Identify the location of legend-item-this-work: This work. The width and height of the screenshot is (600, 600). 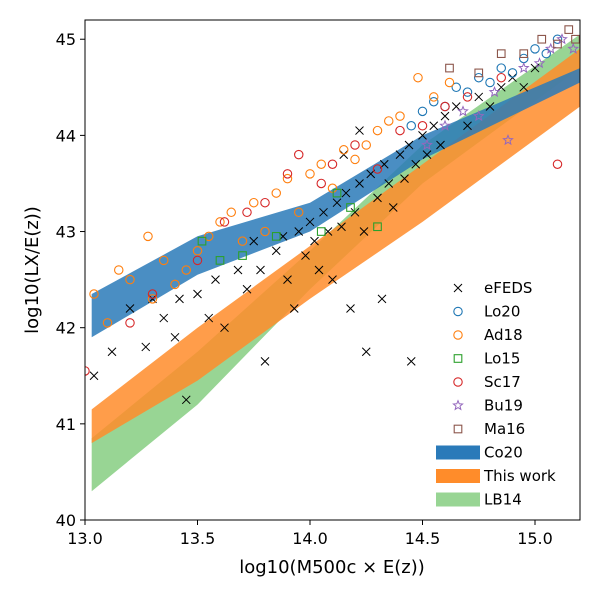
(496, 476).